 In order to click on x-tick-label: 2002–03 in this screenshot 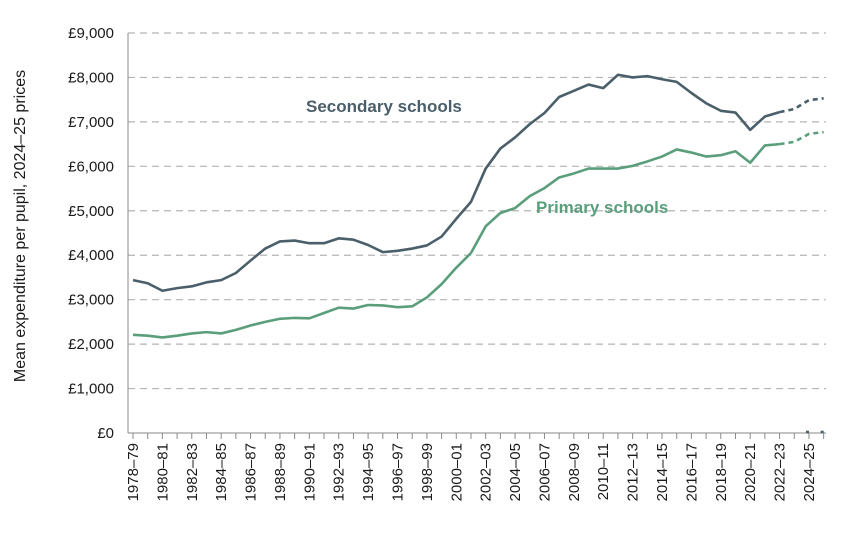, I will do `click(486, 472)`.